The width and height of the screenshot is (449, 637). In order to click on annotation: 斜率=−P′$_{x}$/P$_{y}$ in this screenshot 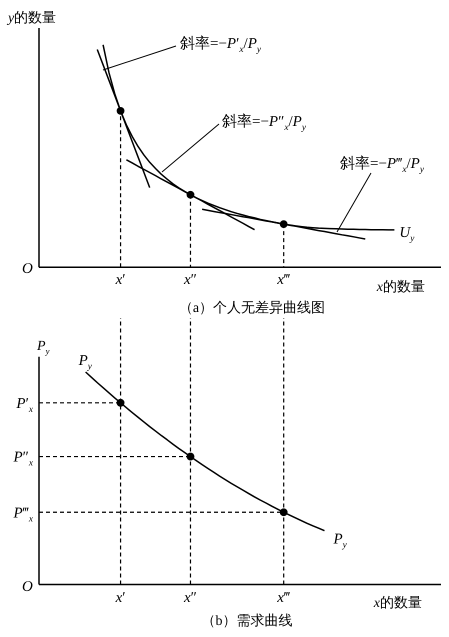, I will do `click(221, 45)`.